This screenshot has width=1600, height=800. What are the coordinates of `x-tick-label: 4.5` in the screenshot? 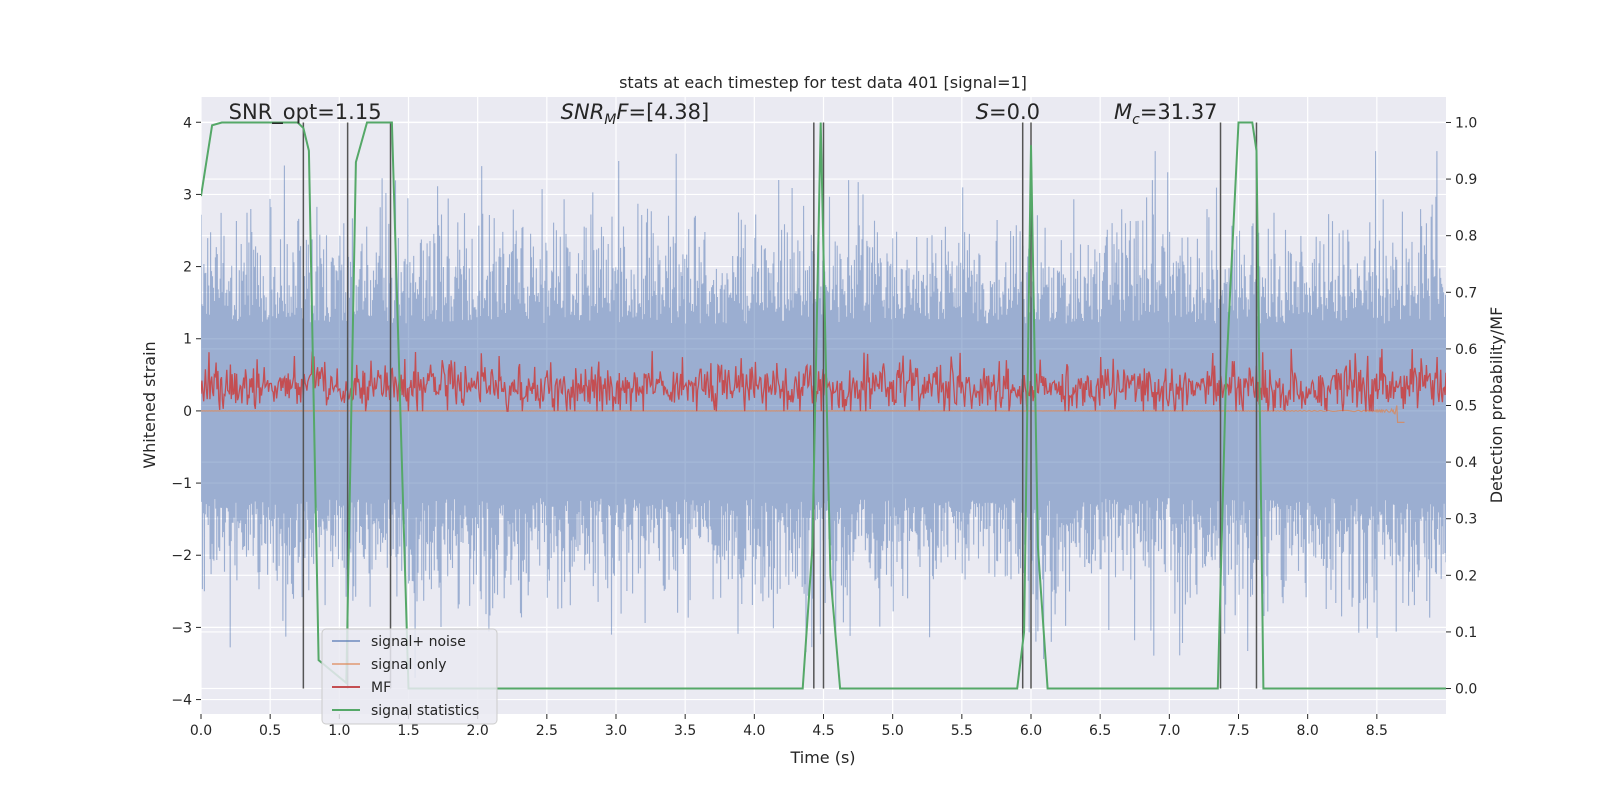 It's located at (823, 731).